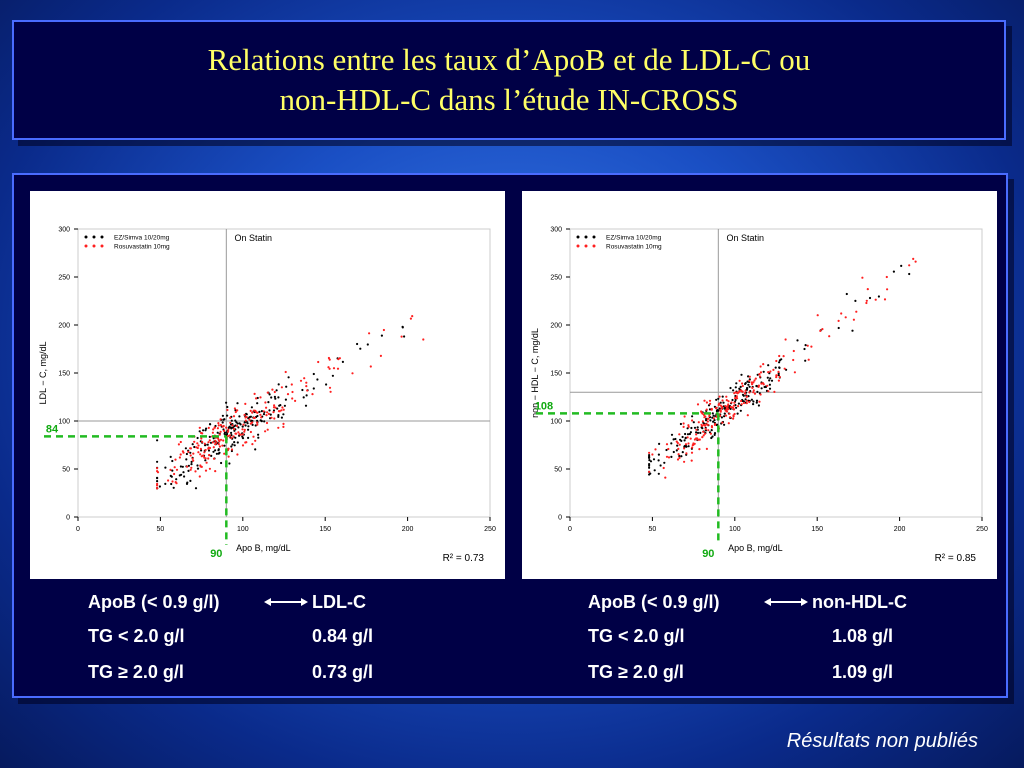  I want to click on y-tick-label: 100, so click(556, 422).